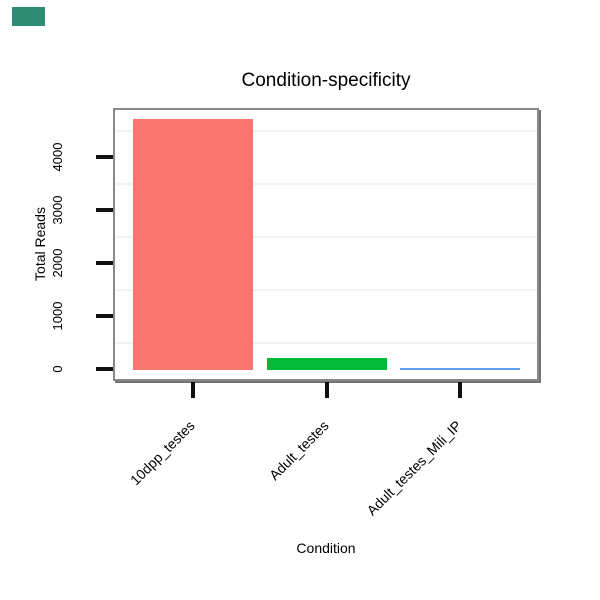 The width and height of the screenshot is (600, 600). I want to click on corner-marker, so click(28, 16).